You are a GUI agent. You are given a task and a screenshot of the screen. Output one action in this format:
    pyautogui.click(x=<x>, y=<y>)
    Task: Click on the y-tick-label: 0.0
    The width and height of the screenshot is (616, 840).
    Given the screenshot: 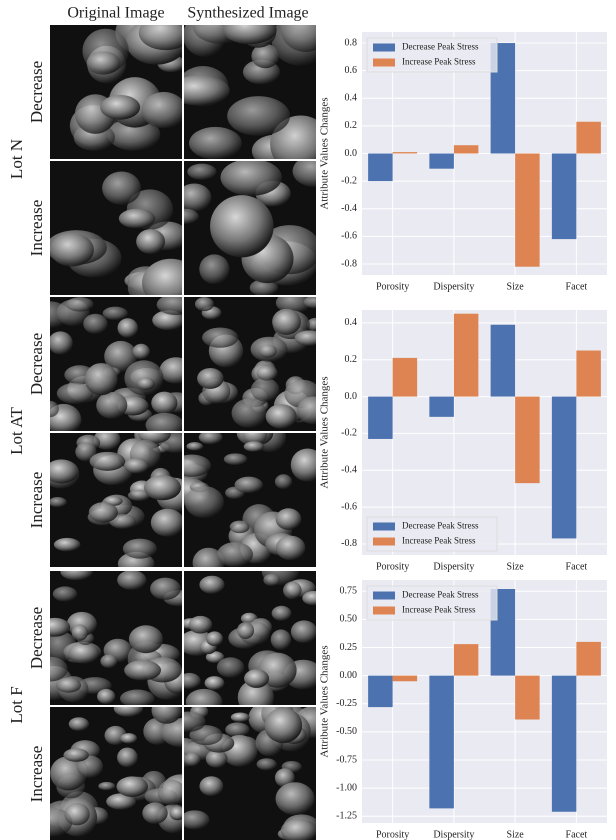 What is the action you would take?
    pyautogui.click(x=351, y=153)
    